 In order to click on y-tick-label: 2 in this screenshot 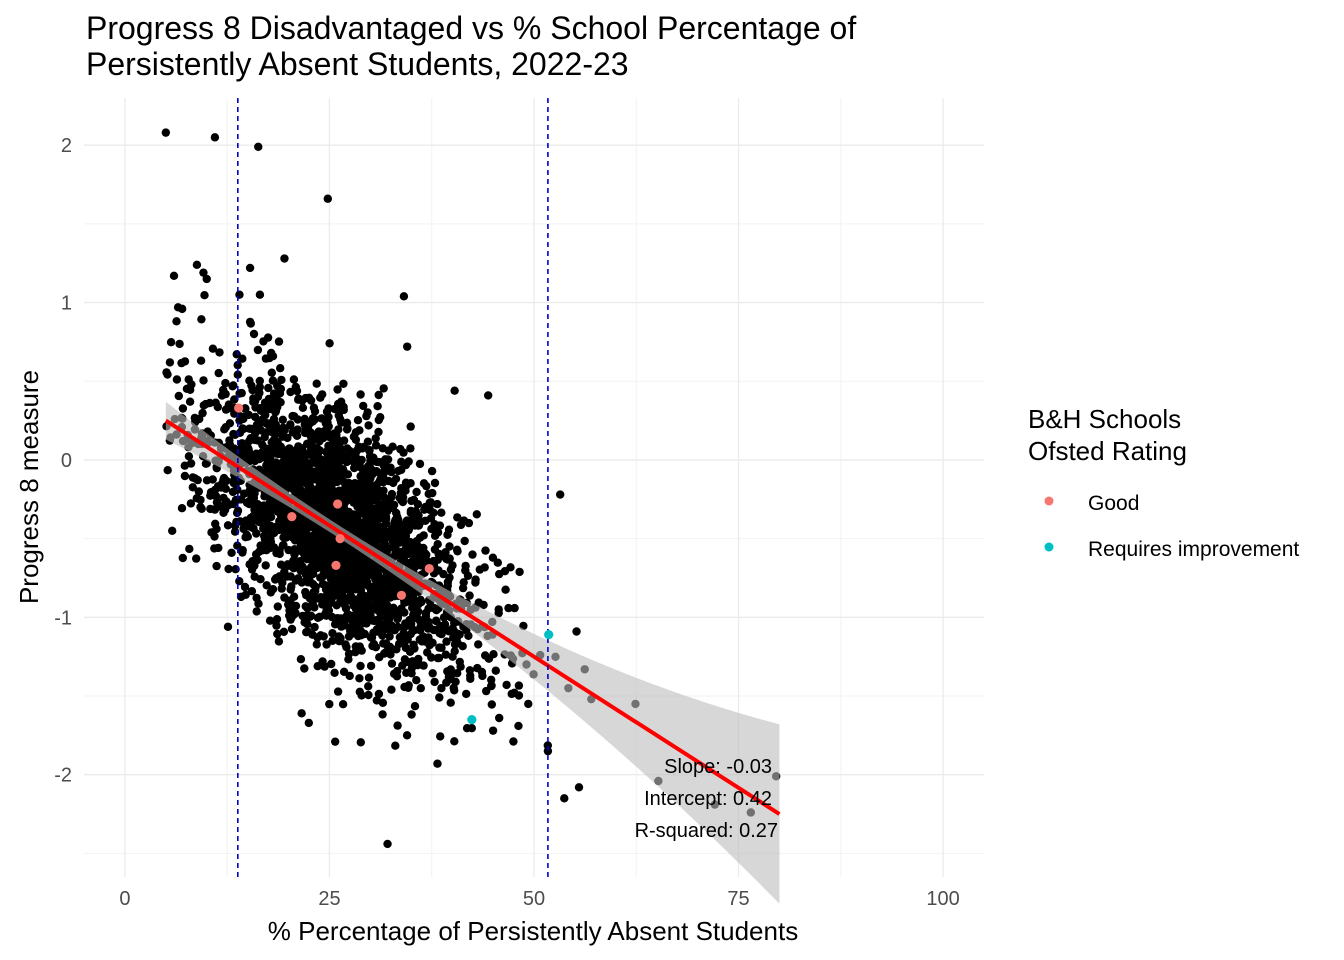, I will do `click(66, 146)`.